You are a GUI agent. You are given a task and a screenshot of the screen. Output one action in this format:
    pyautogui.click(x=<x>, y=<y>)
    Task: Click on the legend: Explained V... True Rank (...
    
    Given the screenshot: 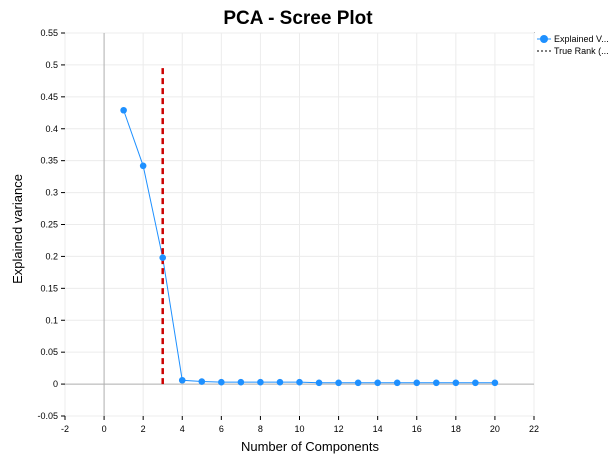 What is the action you would take?
    pyautogui.click(x=572, y=45)
    